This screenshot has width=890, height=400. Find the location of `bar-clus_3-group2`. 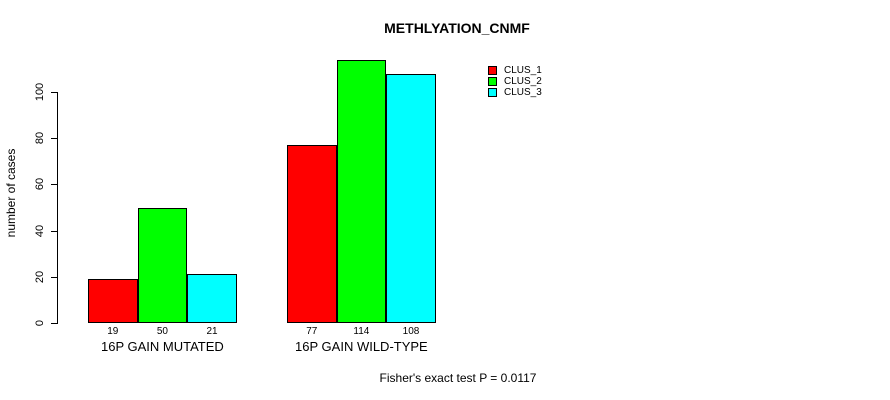

bar-clus_3-group2 is located at coordinates (411, 198).